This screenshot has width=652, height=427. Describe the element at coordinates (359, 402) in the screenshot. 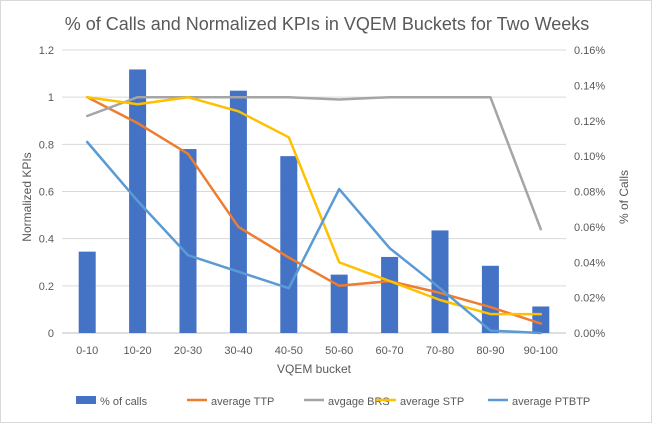

I see `legend-label: avgage BRS` at that location.